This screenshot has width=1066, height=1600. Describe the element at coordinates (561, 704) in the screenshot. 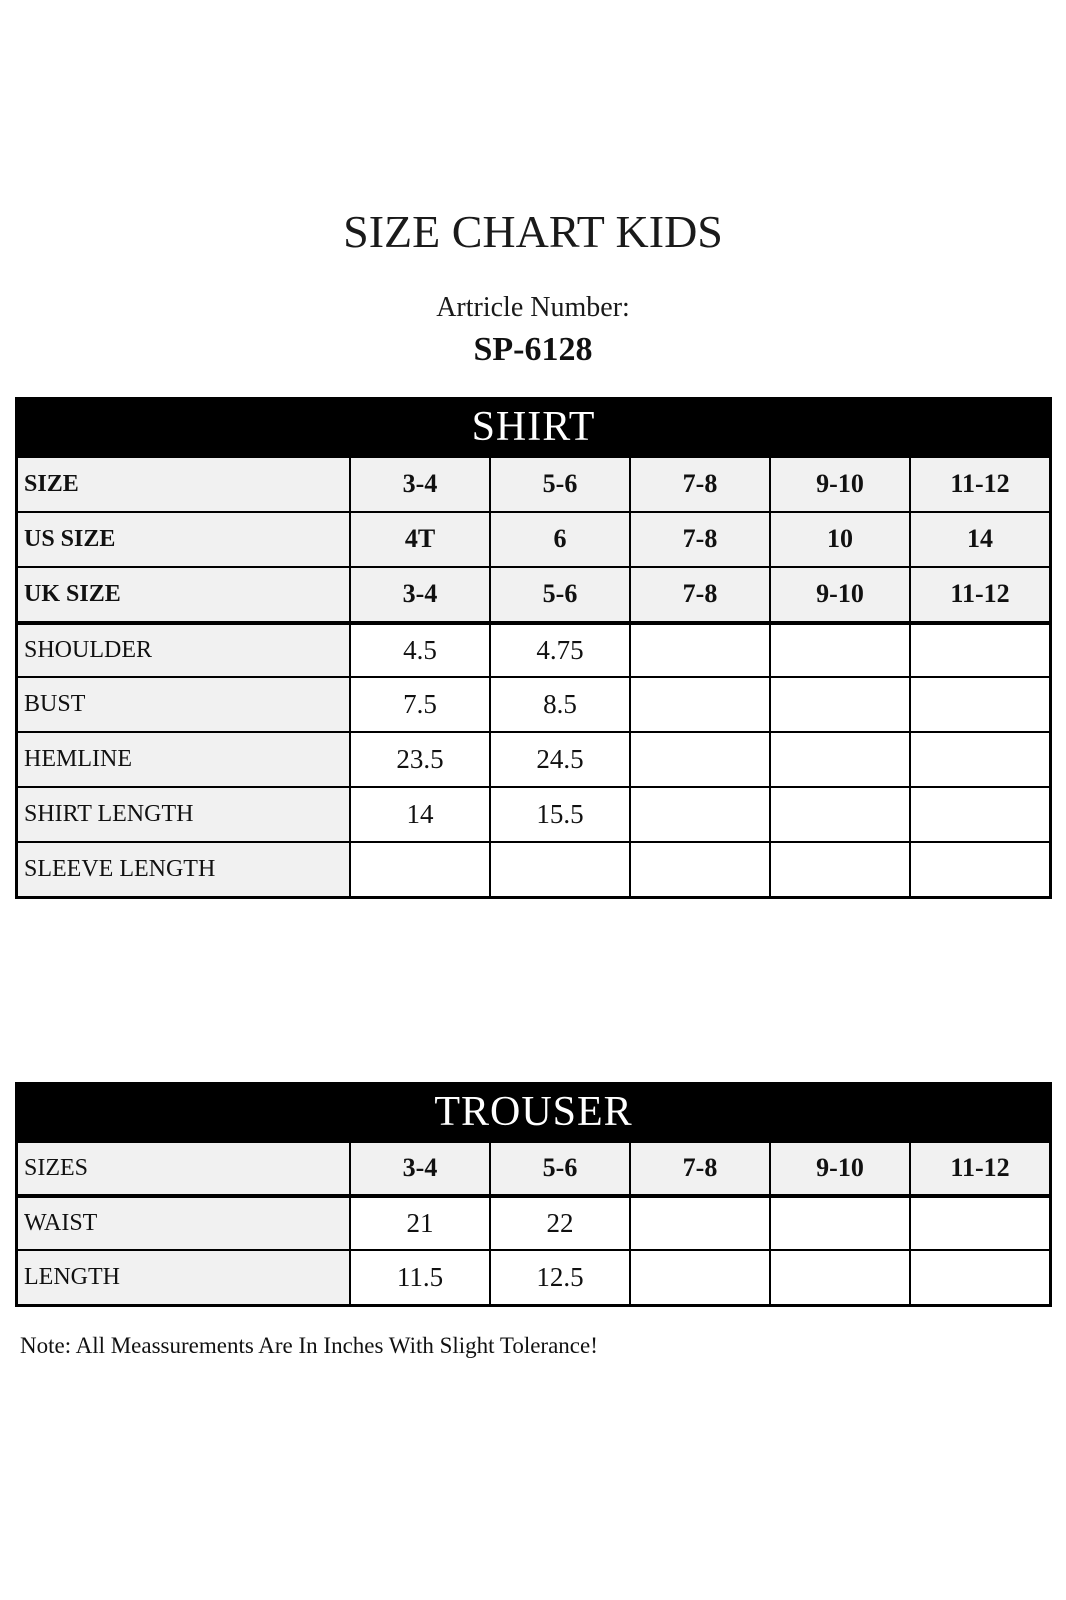

I see `value-cell: 8.5` at that location.